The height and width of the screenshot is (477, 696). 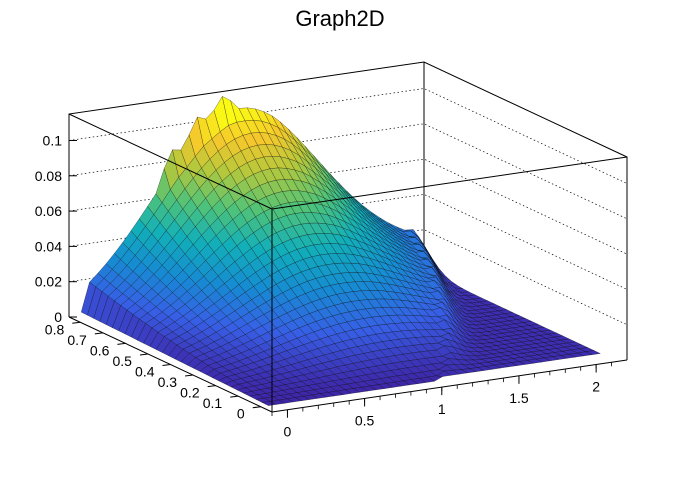 I want to click on box-left-top, so click(x=170, y=161).